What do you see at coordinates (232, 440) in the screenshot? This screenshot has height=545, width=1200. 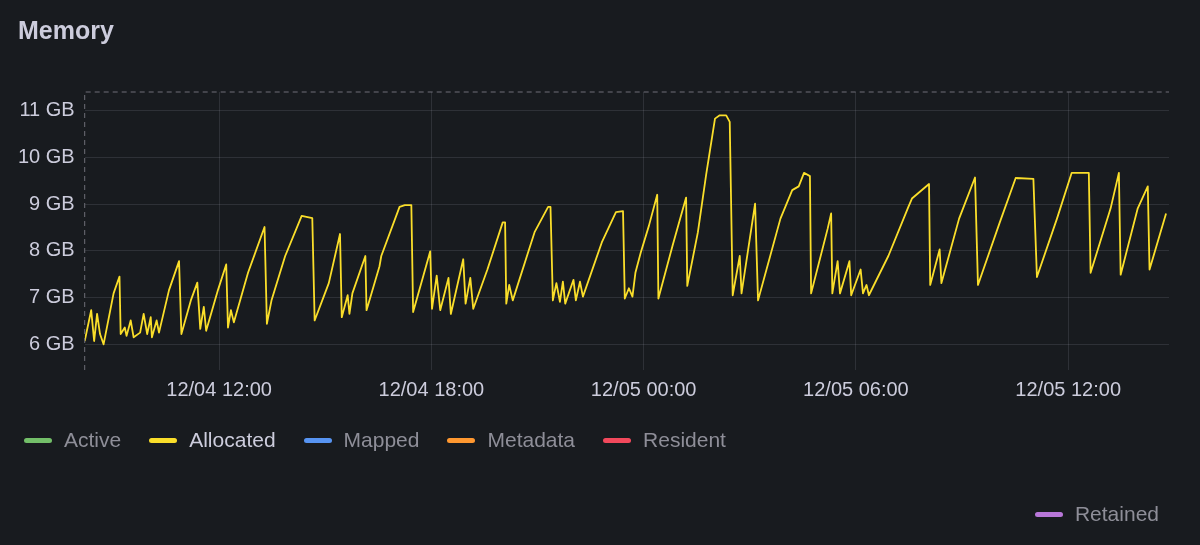 I see `legend-label: Allocated` at bounding box center [232, 440].